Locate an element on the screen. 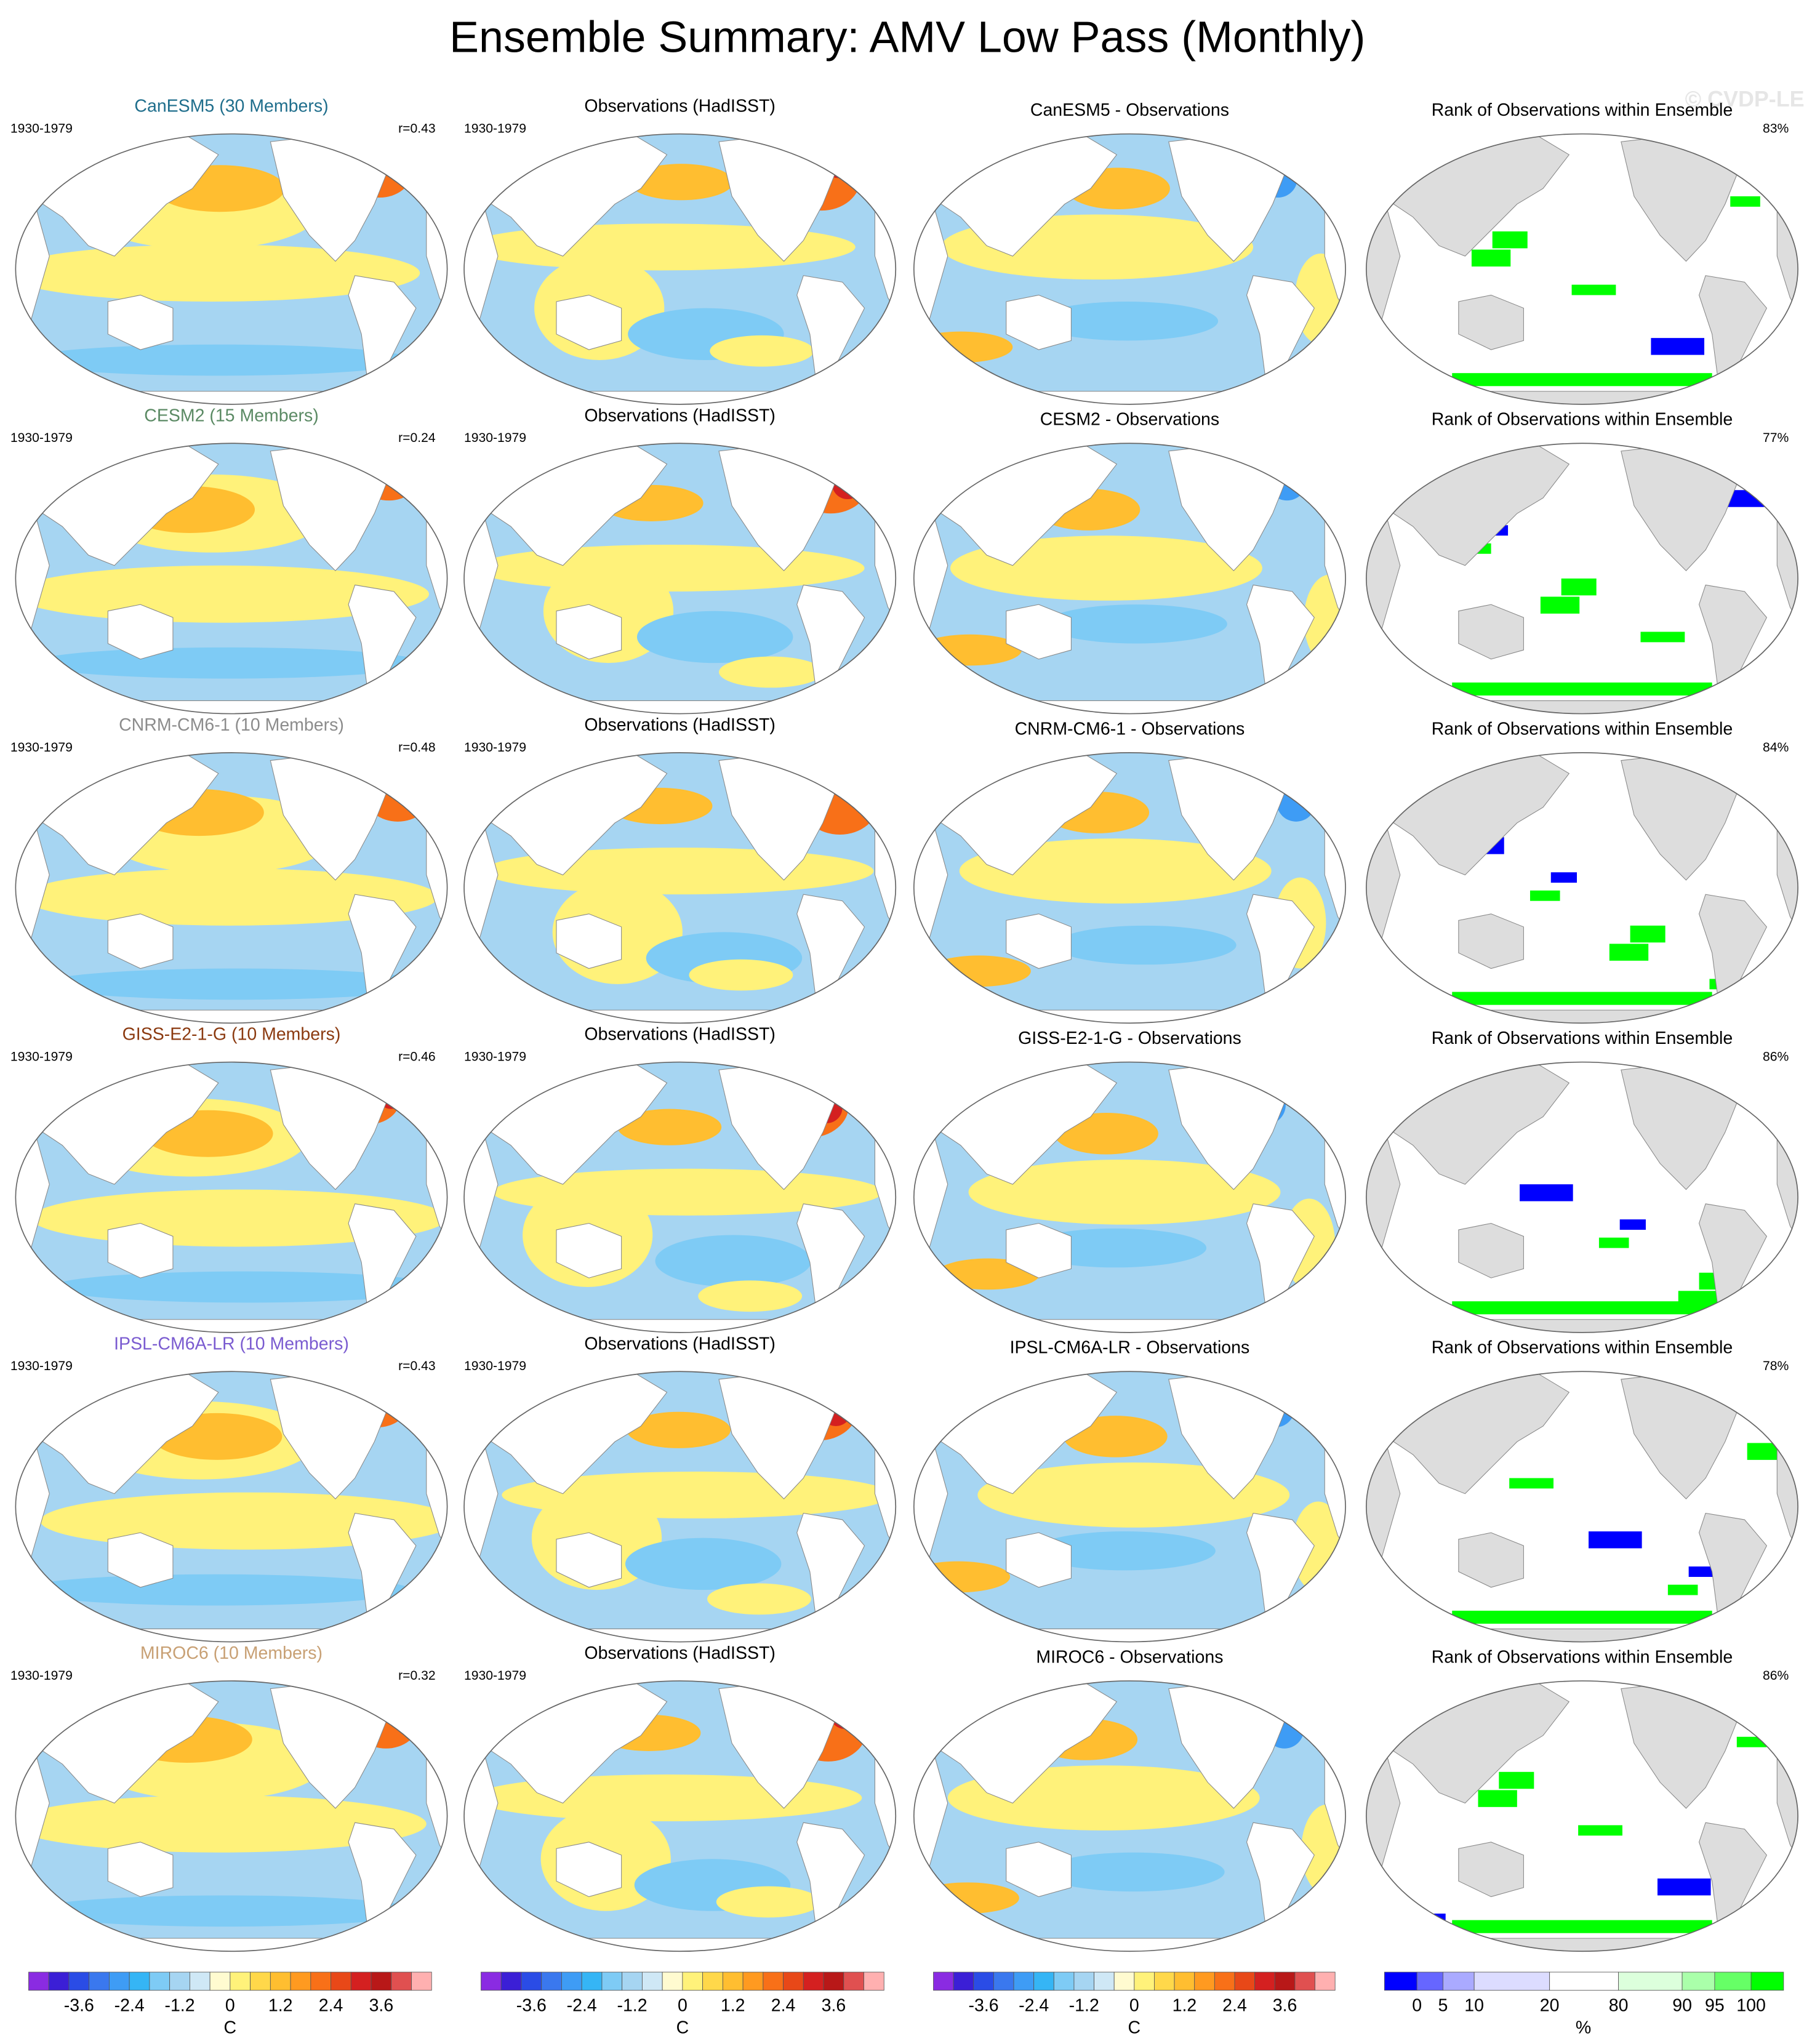 This screenshot has width=1820, height=2041. pattern-correlation: r=0.24 is located at coordinates (417, 438).